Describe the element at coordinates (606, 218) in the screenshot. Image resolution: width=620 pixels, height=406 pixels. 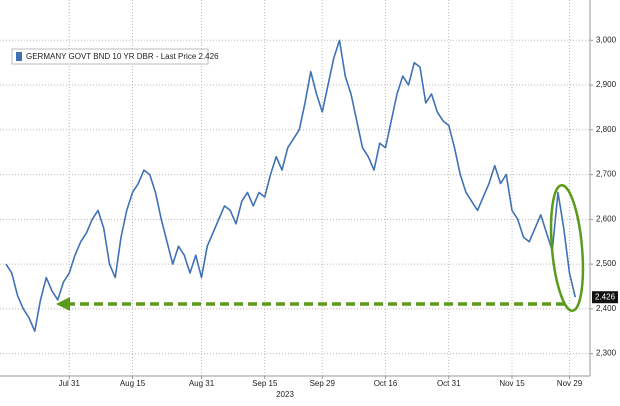
I see `y-tick-label: 2,600` at that location.